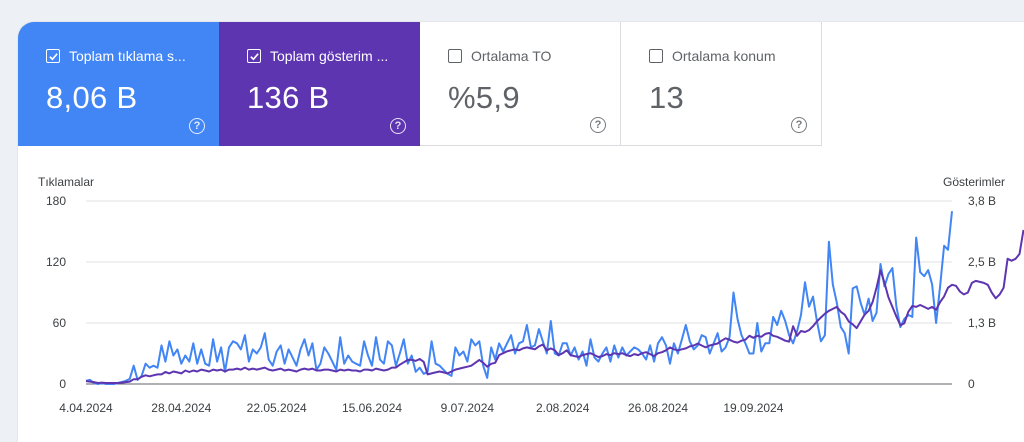  I want to click on metric-label: Ortalama TO, so click(511, 56).